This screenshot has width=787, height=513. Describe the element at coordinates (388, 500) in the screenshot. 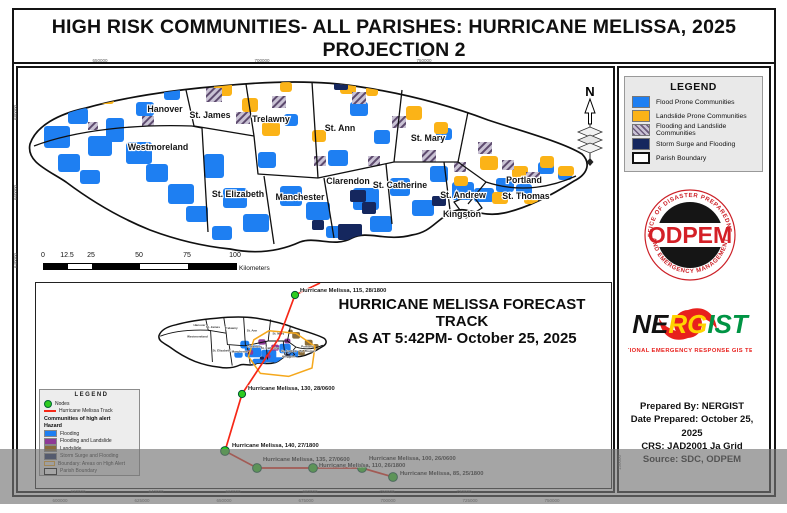

I see `grid-tick-label: 700000` at that location.